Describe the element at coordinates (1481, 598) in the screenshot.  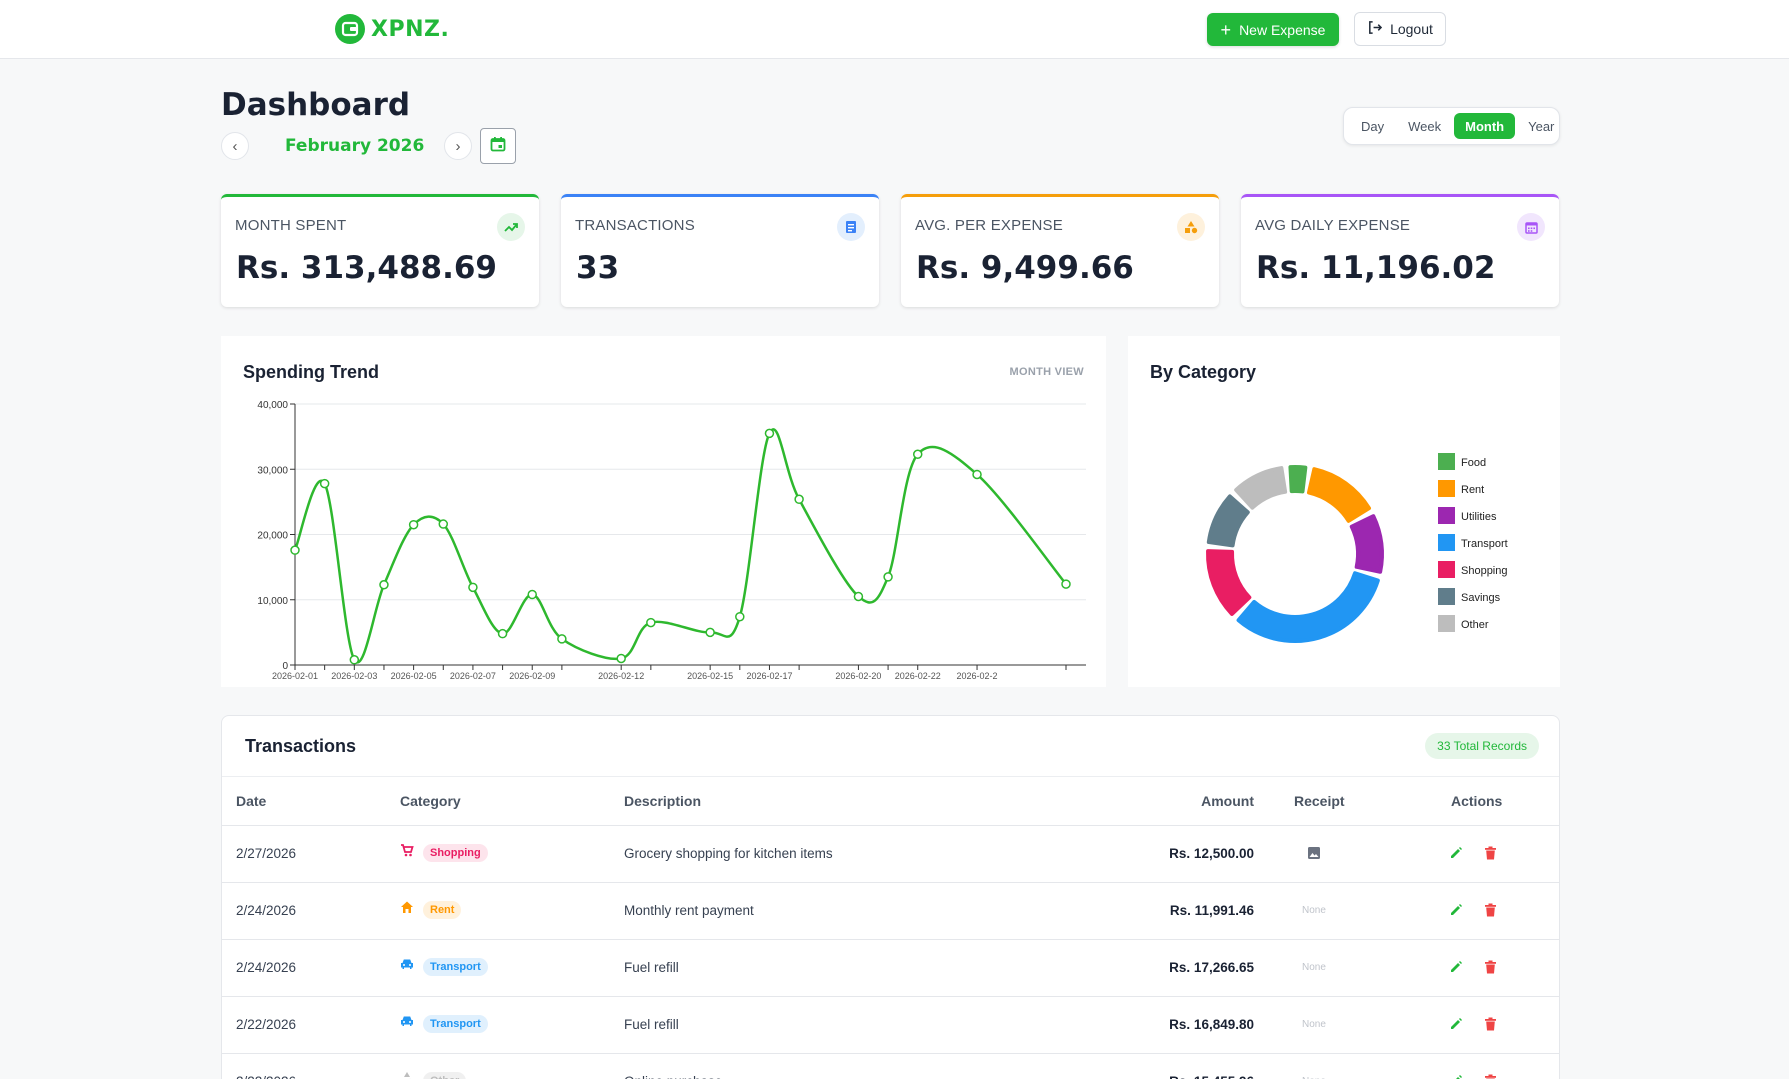
I see `legend-label: Savings` at that location.